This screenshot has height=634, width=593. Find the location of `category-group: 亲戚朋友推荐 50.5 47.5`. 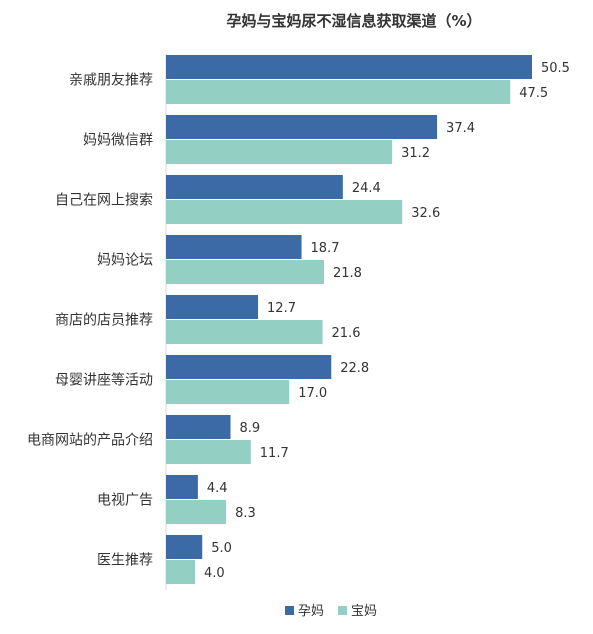

category-group: 亲戚朋友推荐 50.5 47.5 is located at coordinates (319, 79).